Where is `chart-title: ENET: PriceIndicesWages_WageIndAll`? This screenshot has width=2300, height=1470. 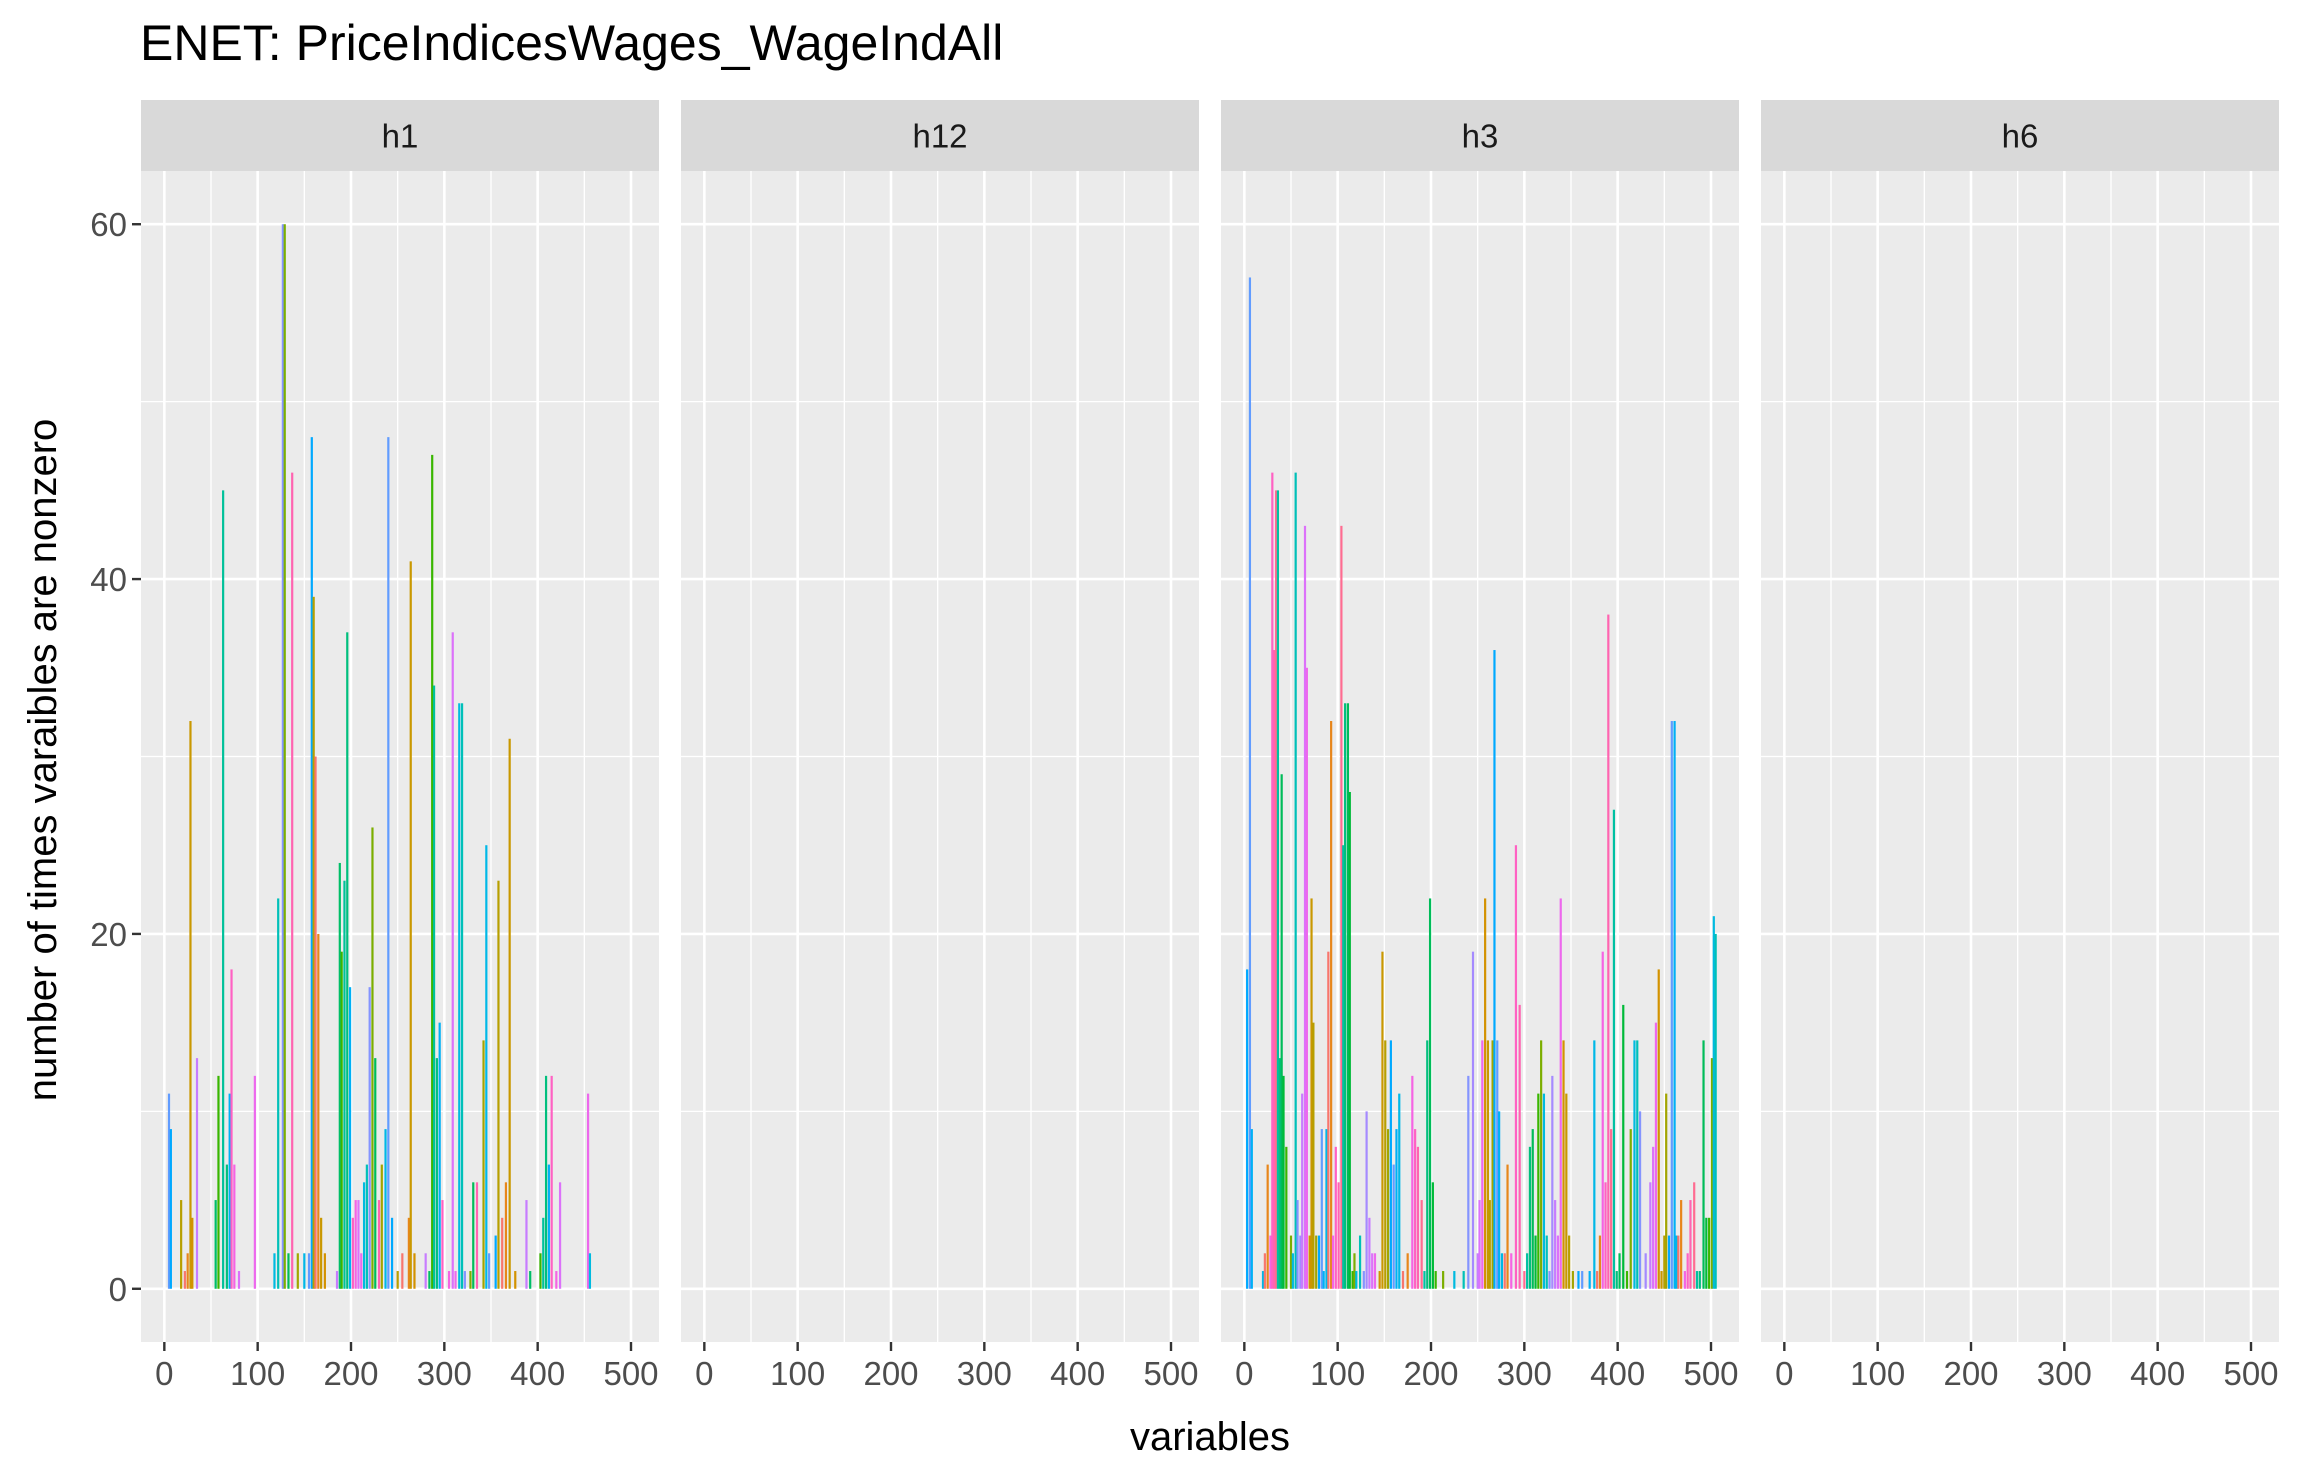
chart-title: ENET: PriceIndicesWages_WageIndAll is located at coordinates (571, 43).